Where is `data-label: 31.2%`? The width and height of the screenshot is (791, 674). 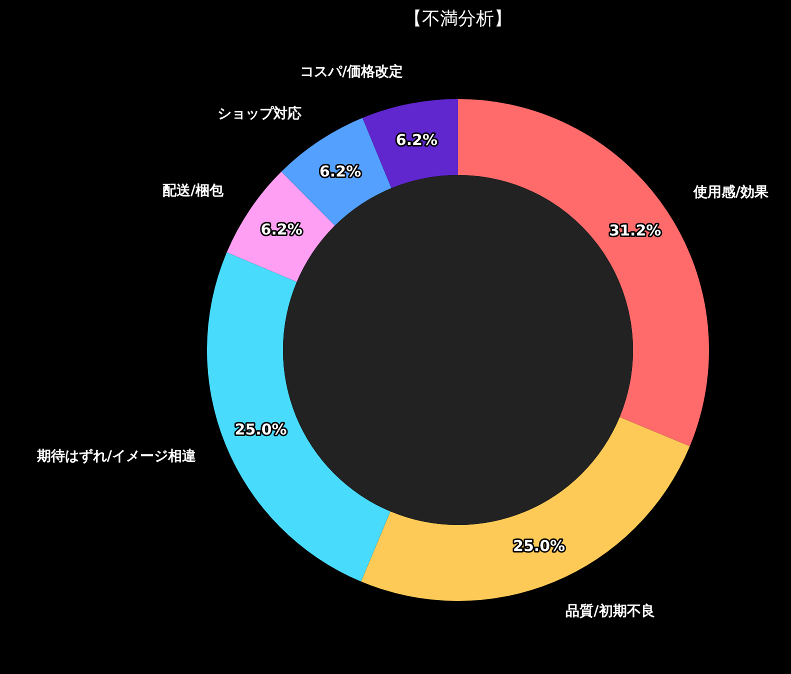
data-label: 31.2% is located at coordinates (635, 231).